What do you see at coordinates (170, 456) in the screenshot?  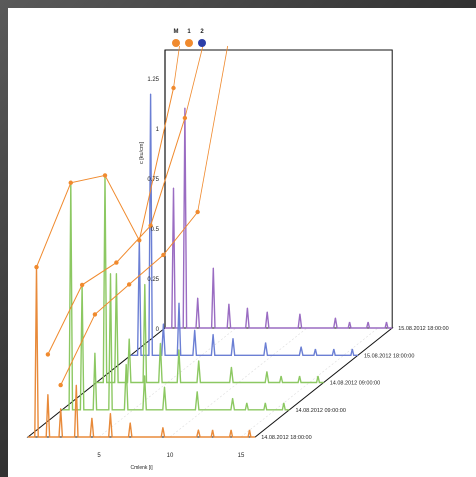 I see `x-tick-label: 10` at bounding box center [170, 456].